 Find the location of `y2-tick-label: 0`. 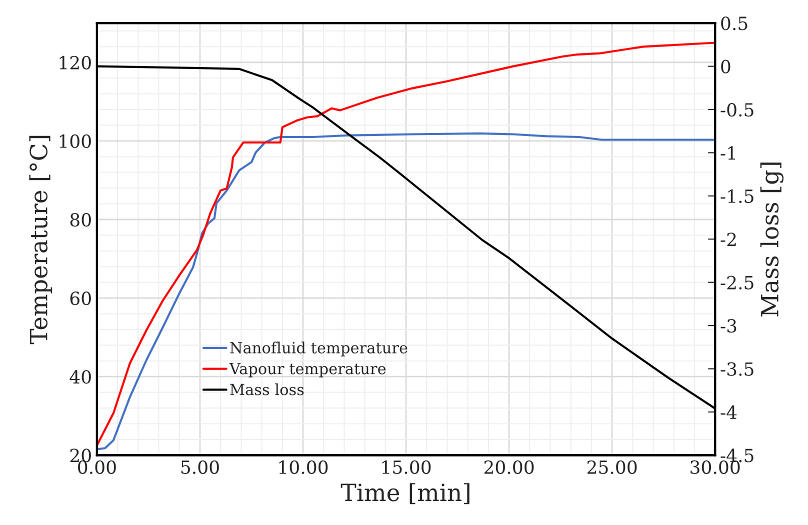

y2-tick-label: 0 is located at coordinates (725, 67).